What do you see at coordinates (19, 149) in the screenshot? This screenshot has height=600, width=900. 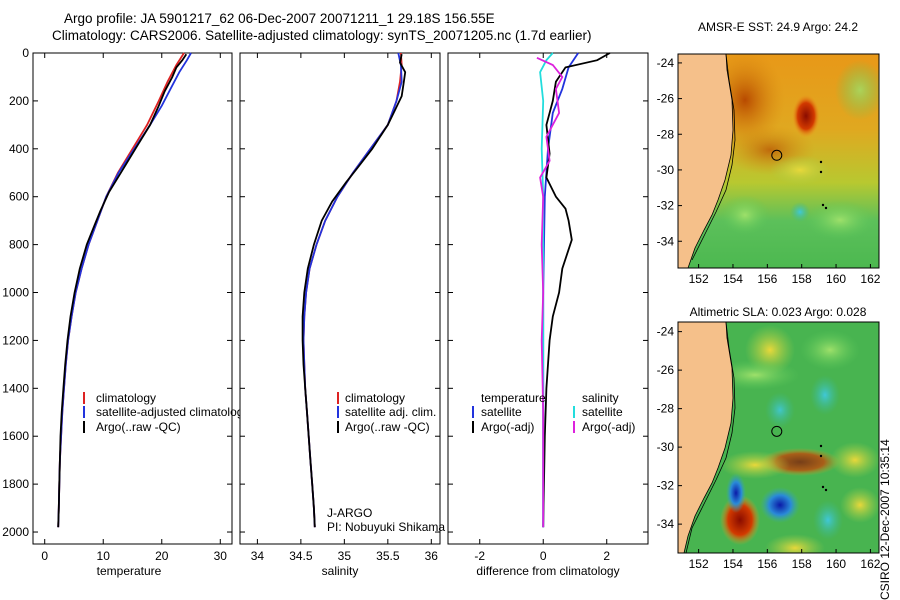 I see `depth-tick-label: 400` at bounding box center [19, 149].